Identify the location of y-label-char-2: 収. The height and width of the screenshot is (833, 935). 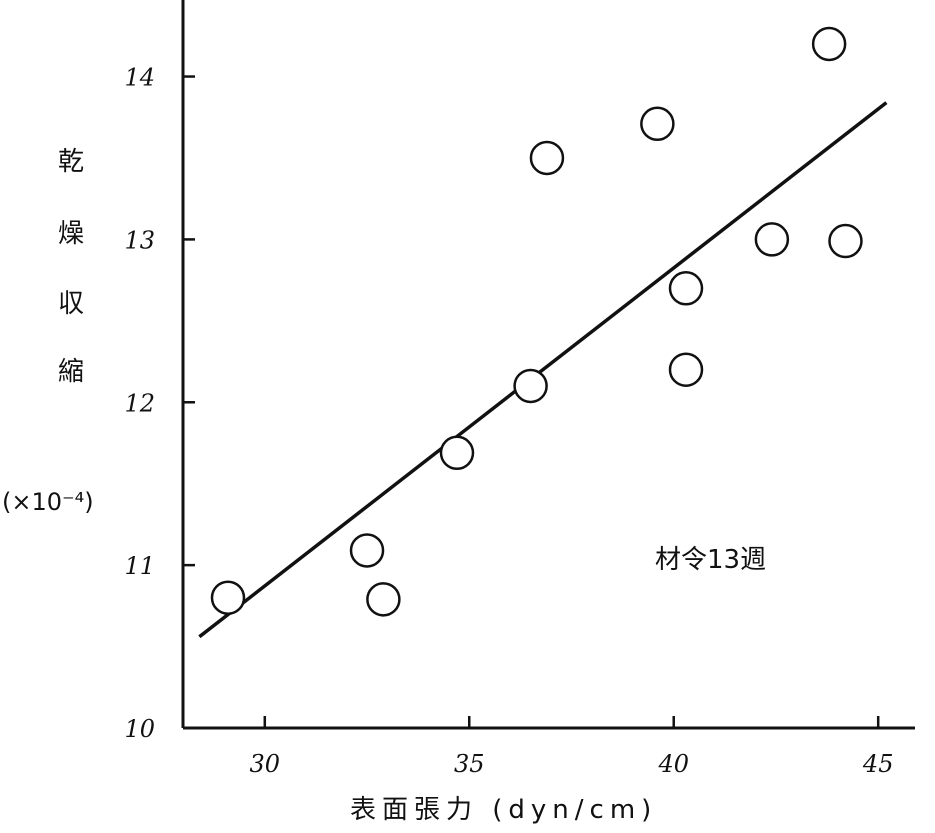
(71, 304).